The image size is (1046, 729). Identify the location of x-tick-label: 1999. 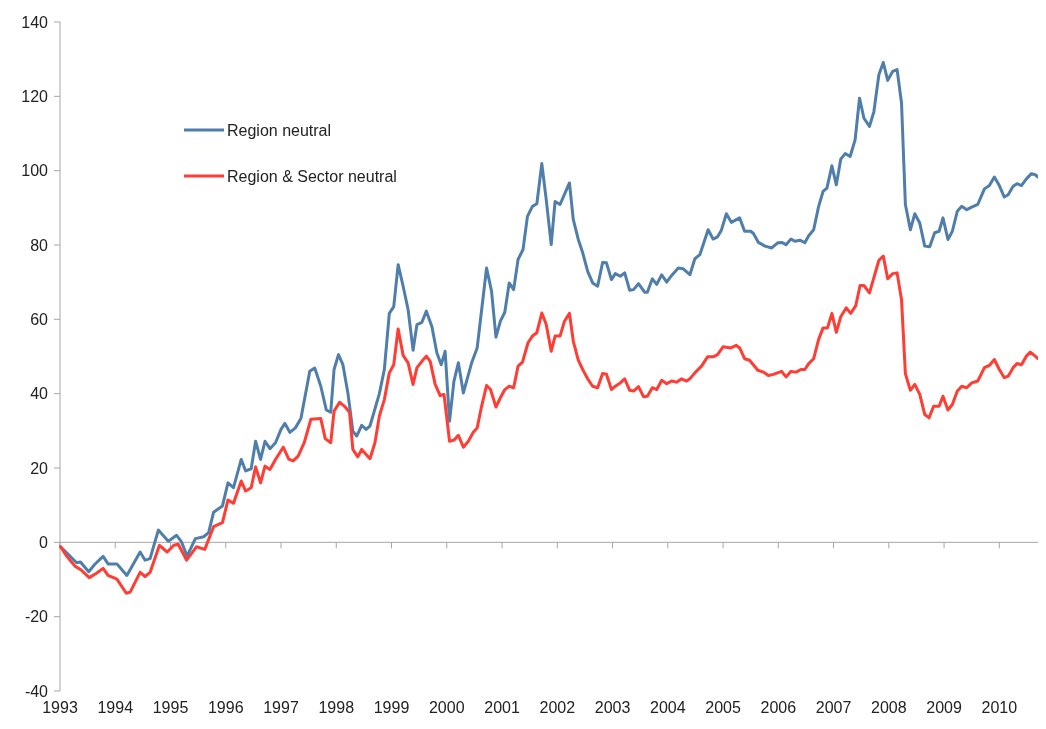
(391, 707).